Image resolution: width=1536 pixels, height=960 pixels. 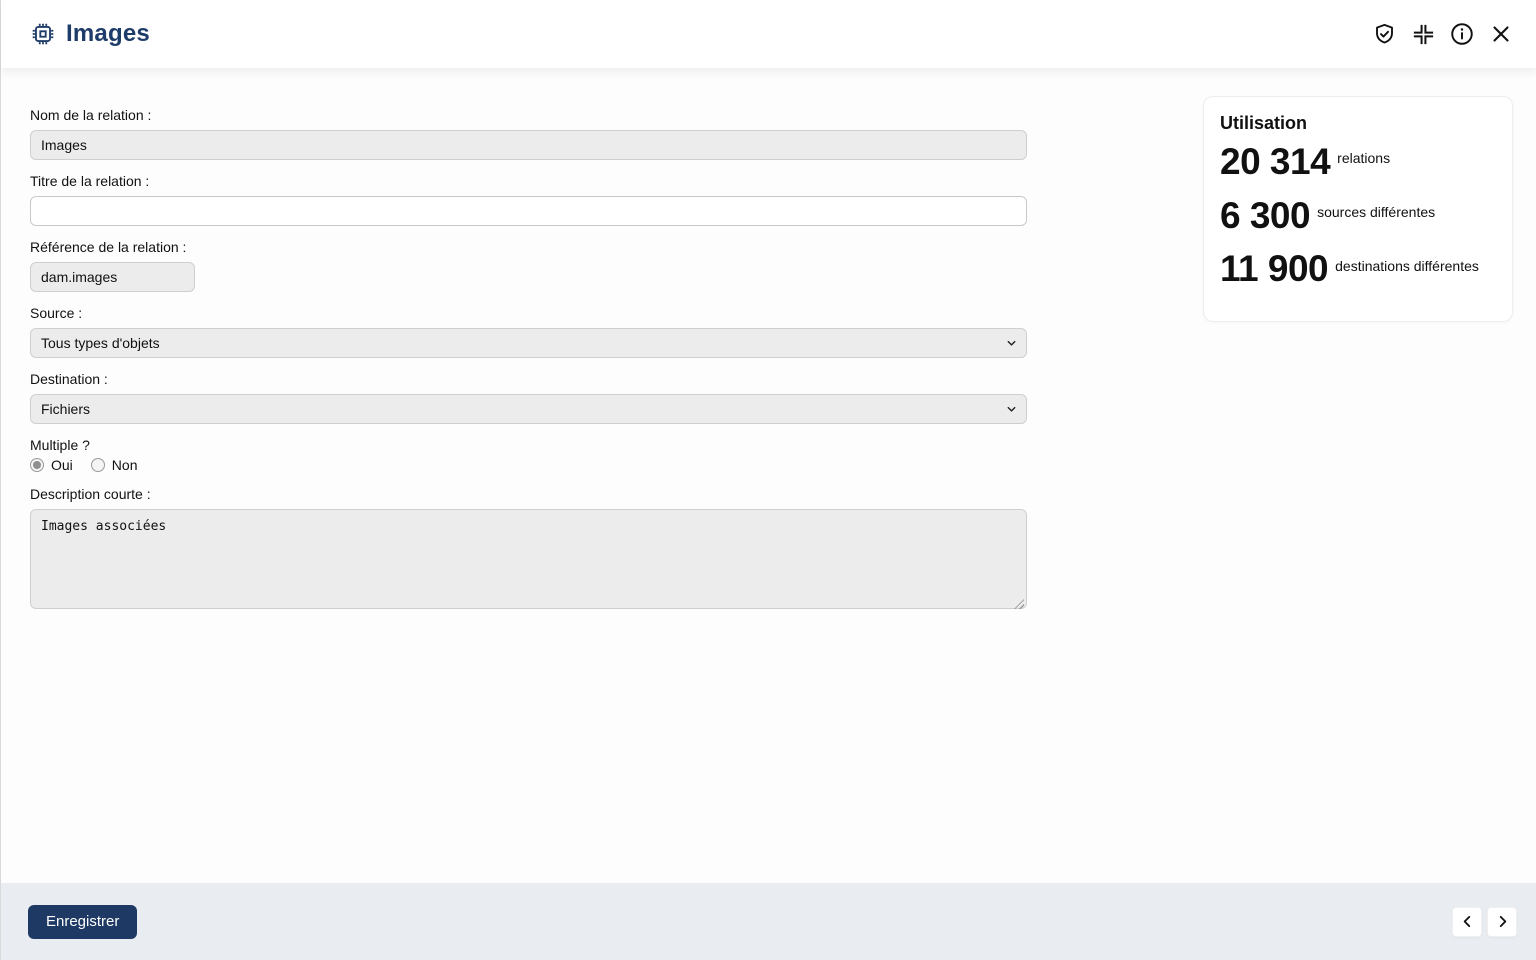 I want to click on radio-oui, so click(x=37, y=465).